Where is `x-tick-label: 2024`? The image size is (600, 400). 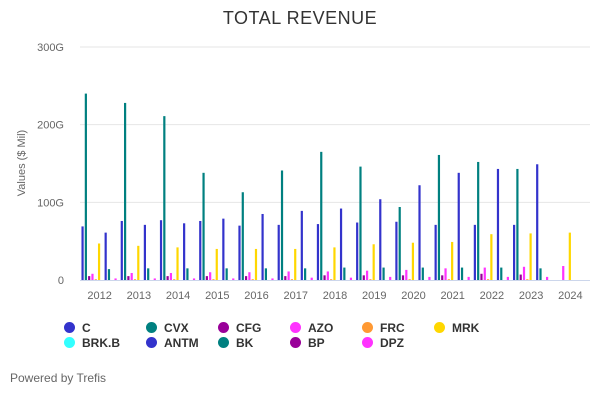
x-tick-label: 2024 is located at coordinates (570, 296).